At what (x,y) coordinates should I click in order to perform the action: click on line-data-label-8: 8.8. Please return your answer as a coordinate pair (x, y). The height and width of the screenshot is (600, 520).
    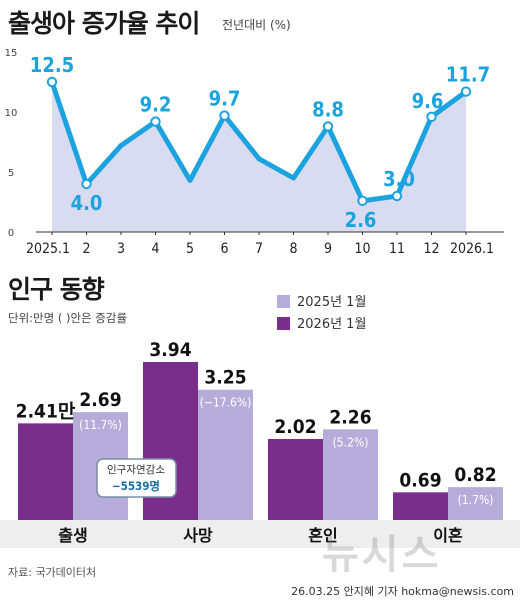
    Looking at the image, I should click on (328, 109).